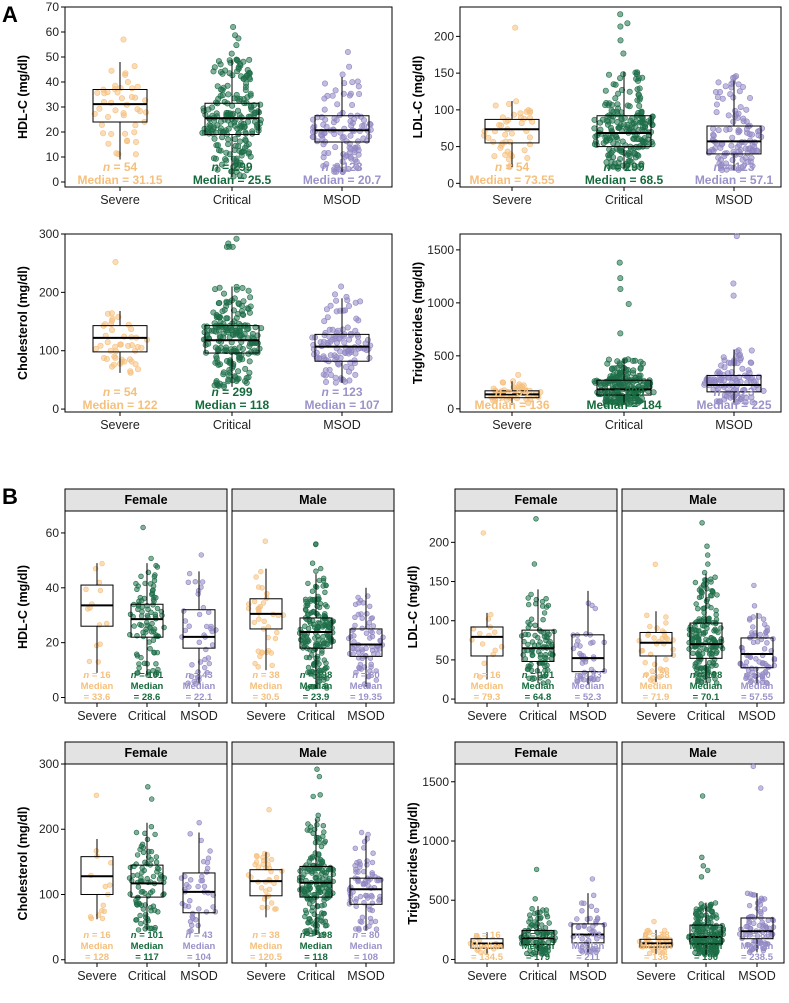 The width and height of the screenshot is (789, 1003). I want to click on median-label: Median = 68.5, so click(624, 180).